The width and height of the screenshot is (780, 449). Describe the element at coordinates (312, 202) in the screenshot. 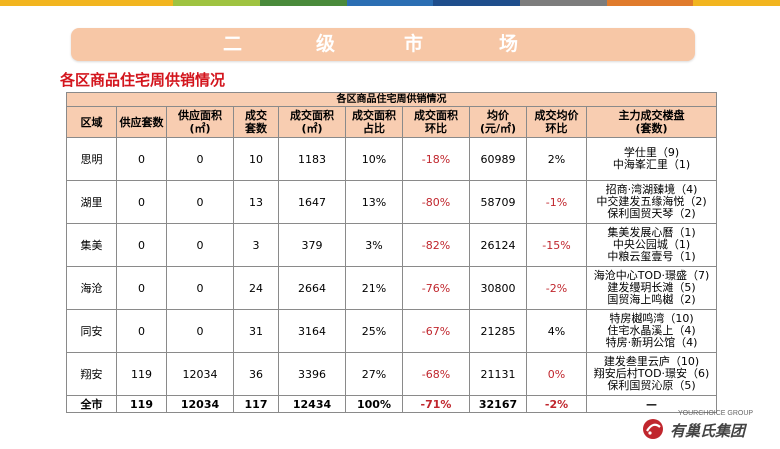

I see `deal-area-cell: 1647` at that location.